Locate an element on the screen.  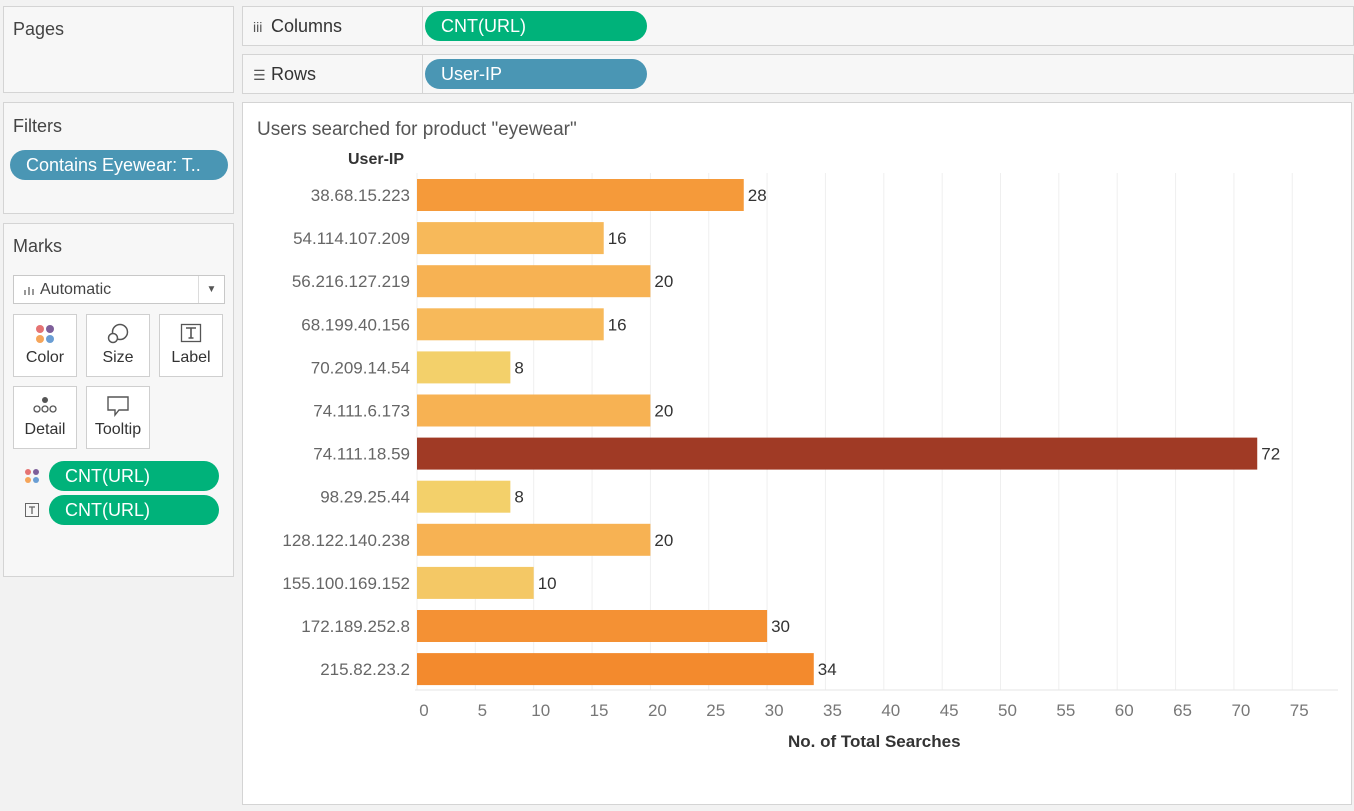
x-axis-title: No. of Total Searches is located at coordinates (874, 741).